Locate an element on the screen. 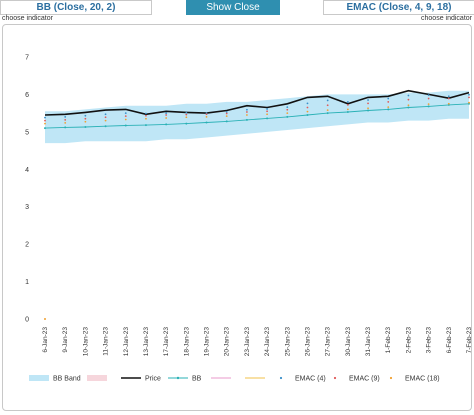 Image resolution: width=474 pixels, height=415 pixels. price-line is located at coordinates (257, 102).